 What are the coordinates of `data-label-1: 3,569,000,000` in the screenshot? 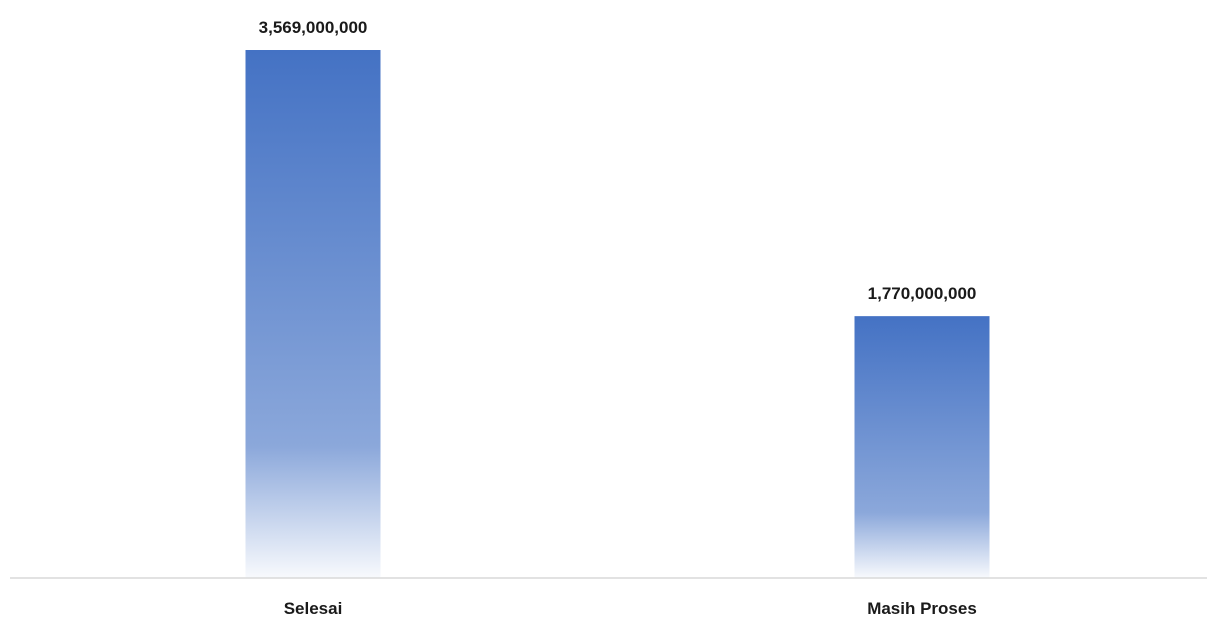 It's located at (313, 27).